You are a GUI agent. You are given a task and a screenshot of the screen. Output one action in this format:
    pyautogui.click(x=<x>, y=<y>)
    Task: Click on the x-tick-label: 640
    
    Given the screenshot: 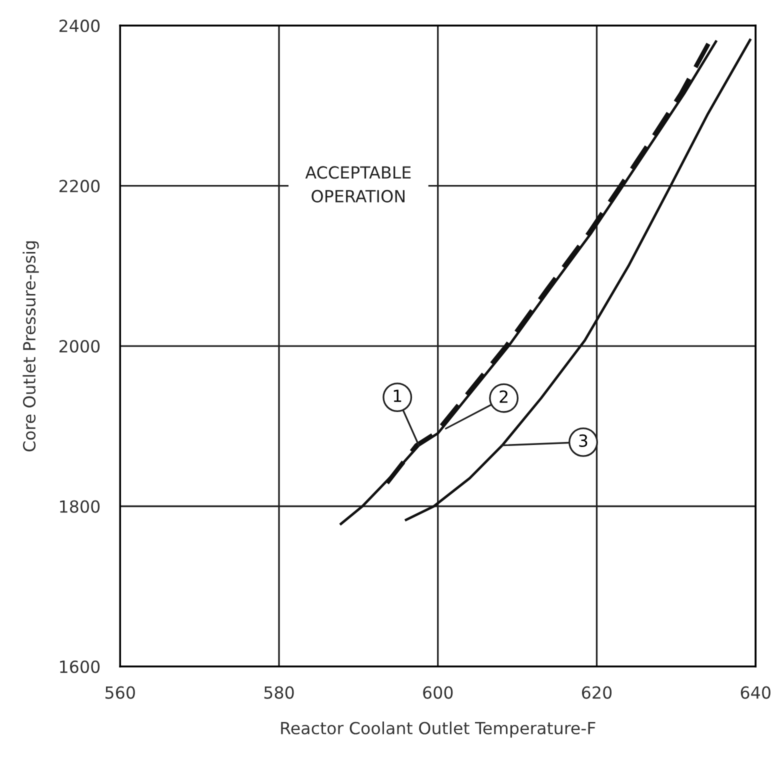 What is the action you would take?
    pyautogui.click(x=755, y=692)
    